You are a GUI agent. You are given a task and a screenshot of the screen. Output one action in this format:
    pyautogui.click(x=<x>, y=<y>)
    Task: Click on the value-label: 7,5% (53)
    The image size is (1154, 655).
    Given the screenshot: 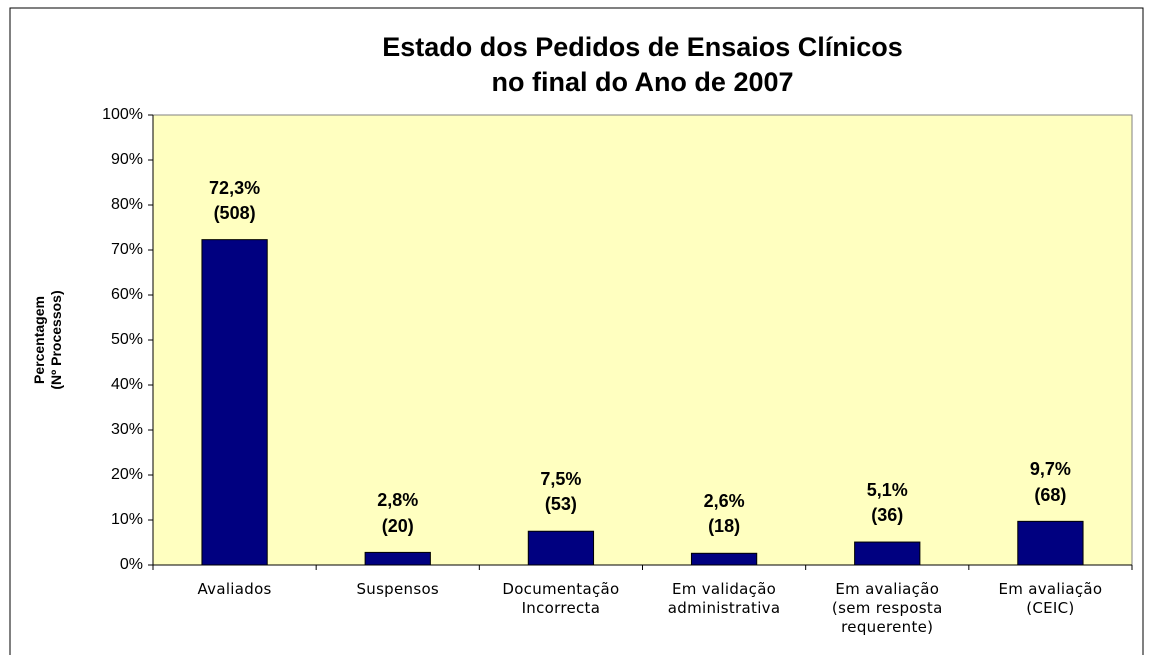 What is the action you would take?
    pyautogui.click(x=561, y=492)
    